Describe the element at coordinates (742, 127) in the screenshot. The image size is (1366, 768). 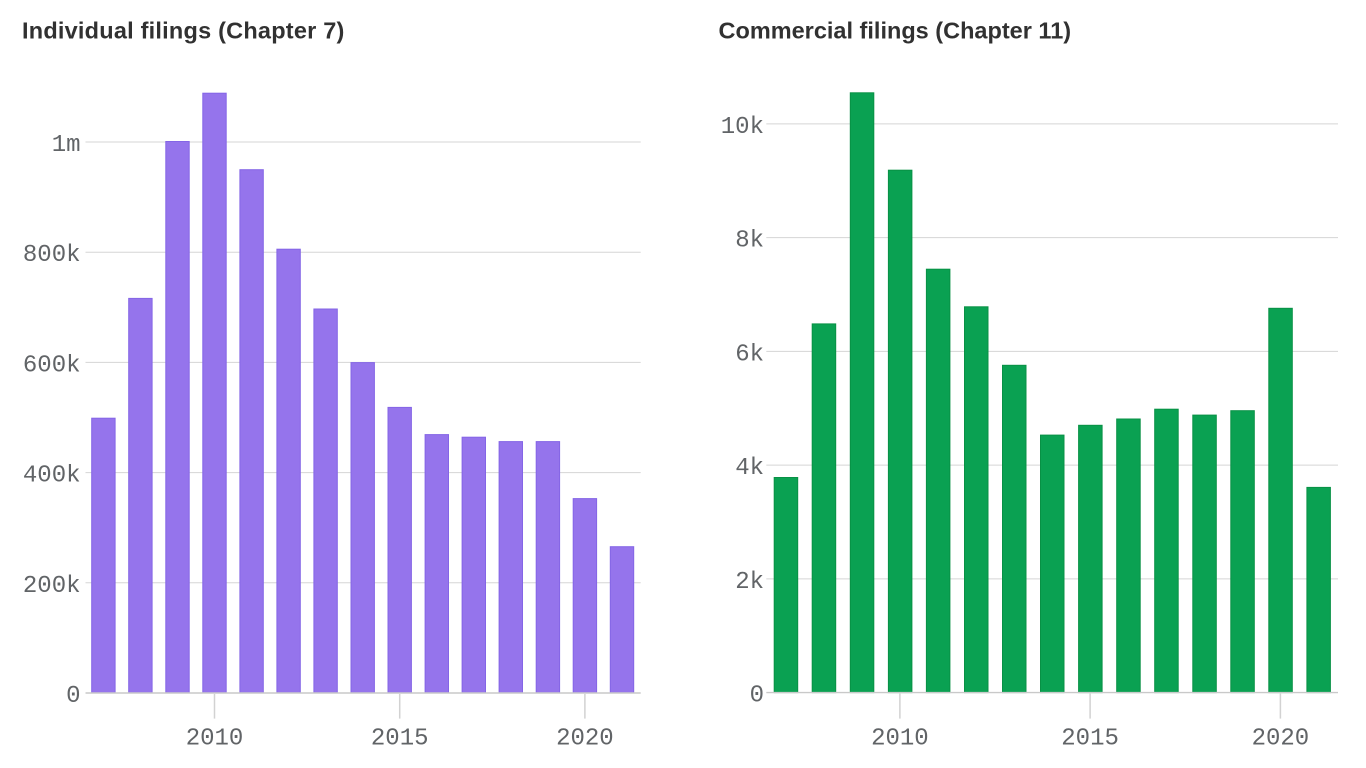
I see `svg-text: 10k` at that location.